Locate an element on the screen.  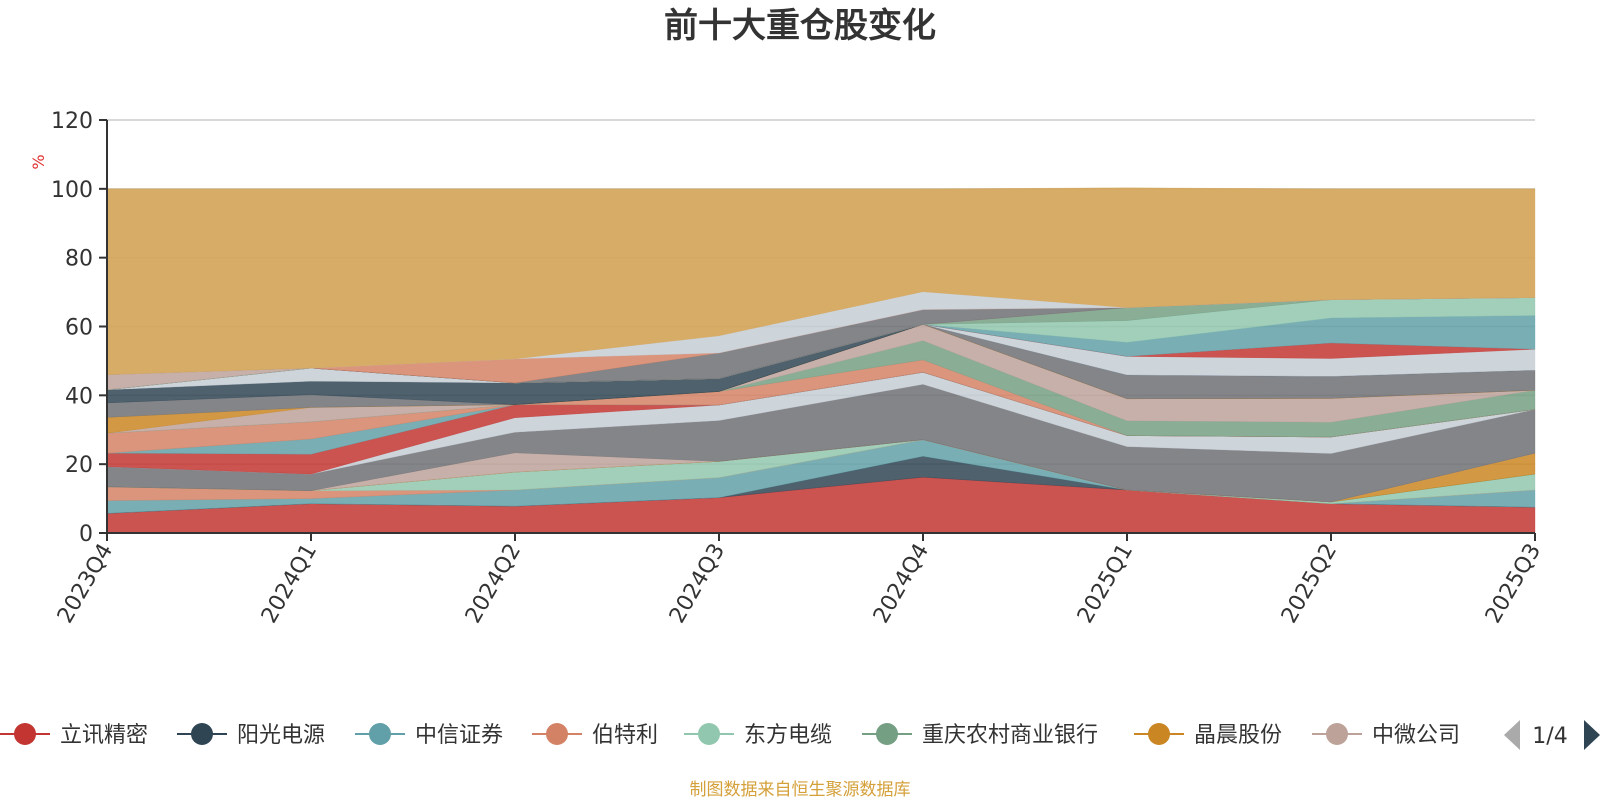
legend-item-2: 阳光电源 is located at coordinates (251, 735).